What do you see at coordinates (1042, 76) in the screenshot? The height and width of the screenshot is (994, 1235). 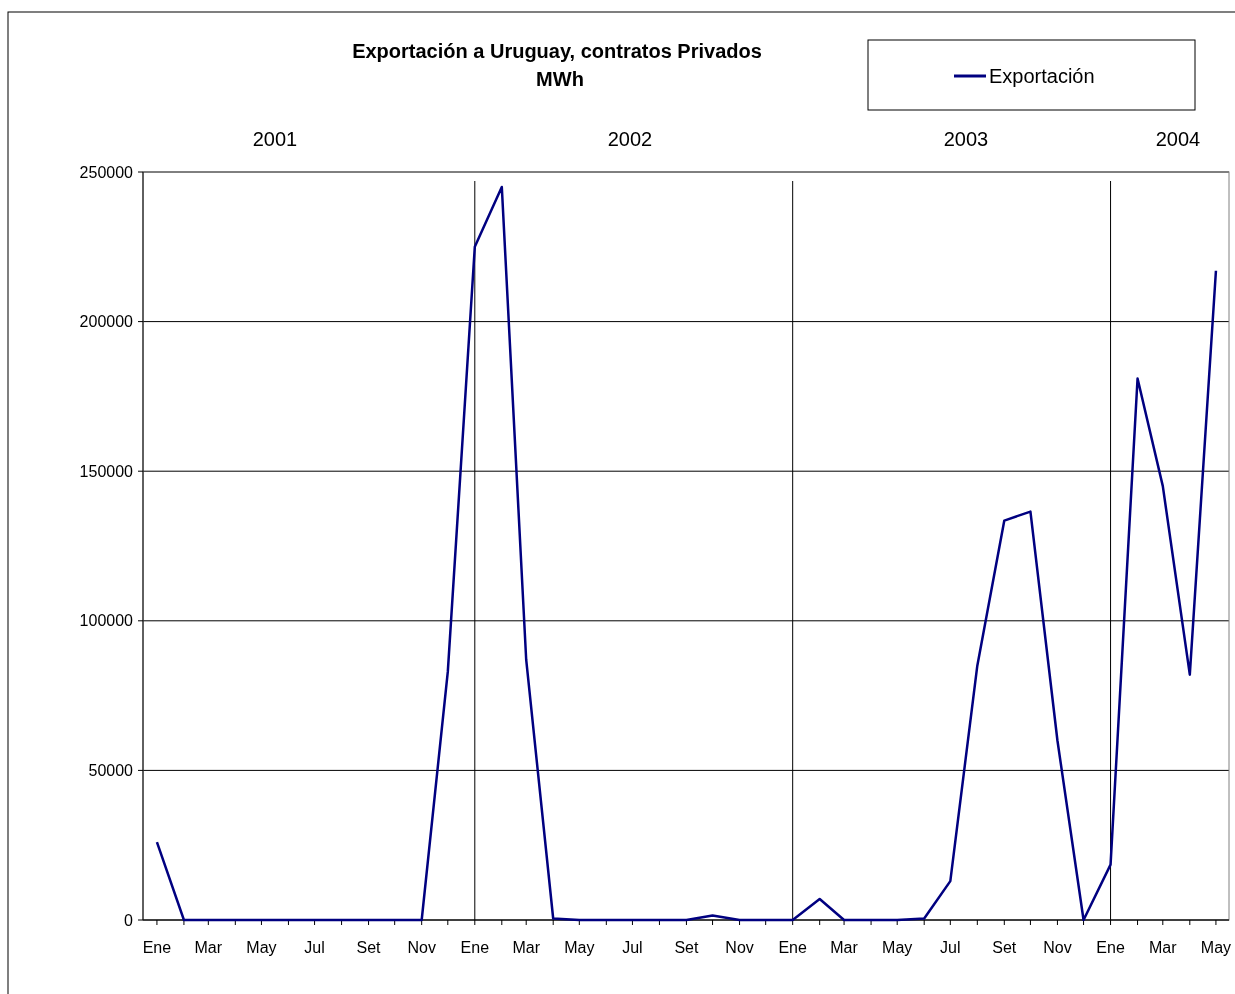 I see `legend-label: Exportación` at bounding box center [1042, 76].